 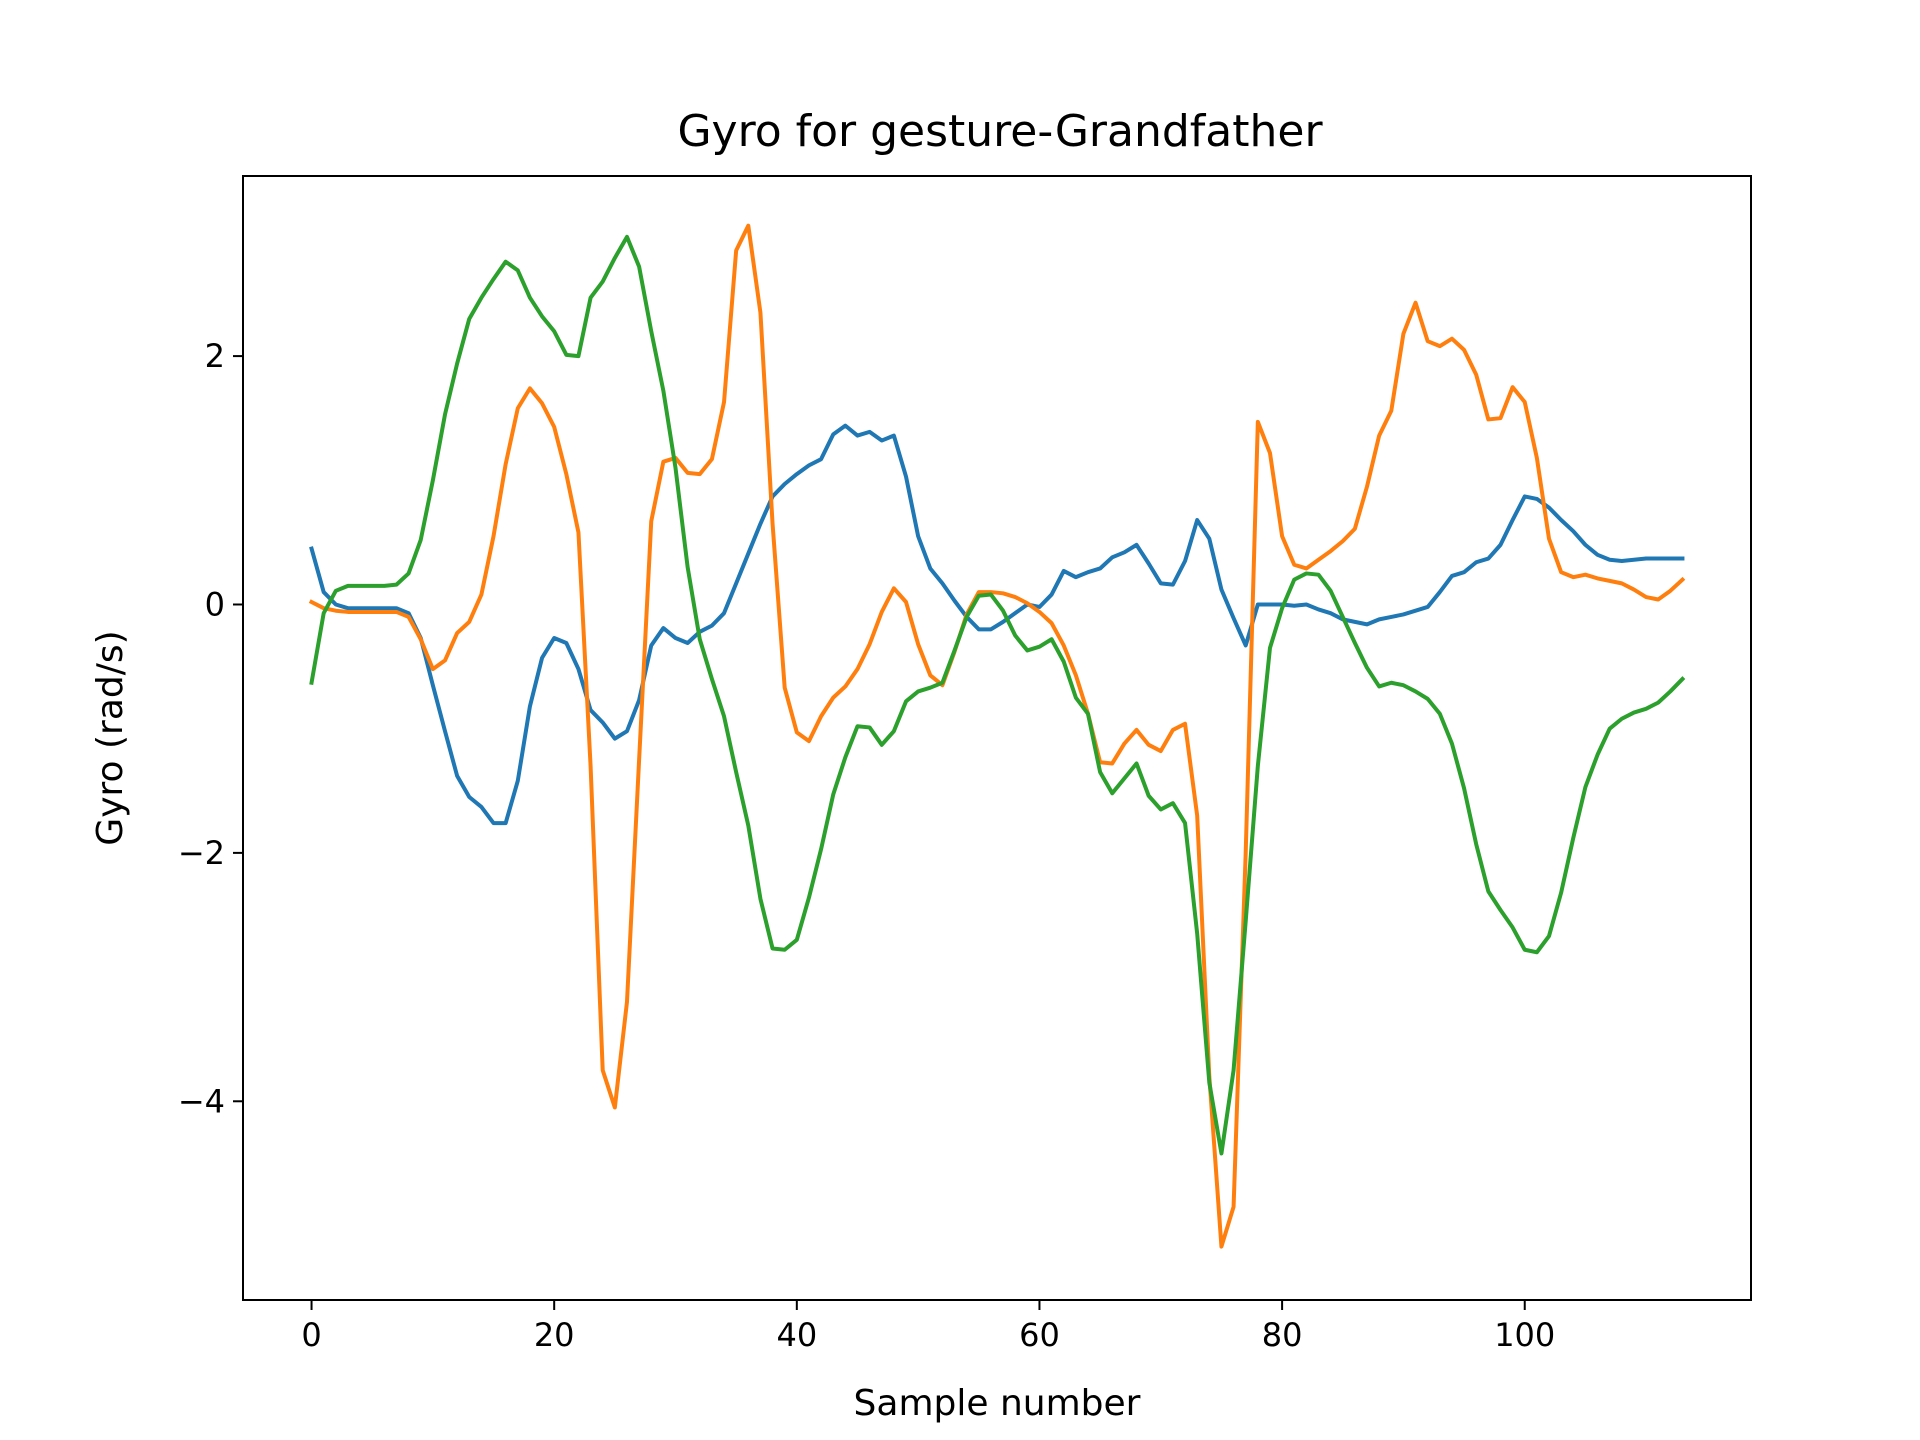 I want to click on y-tick-label: 2, so click(x=215, y=356).